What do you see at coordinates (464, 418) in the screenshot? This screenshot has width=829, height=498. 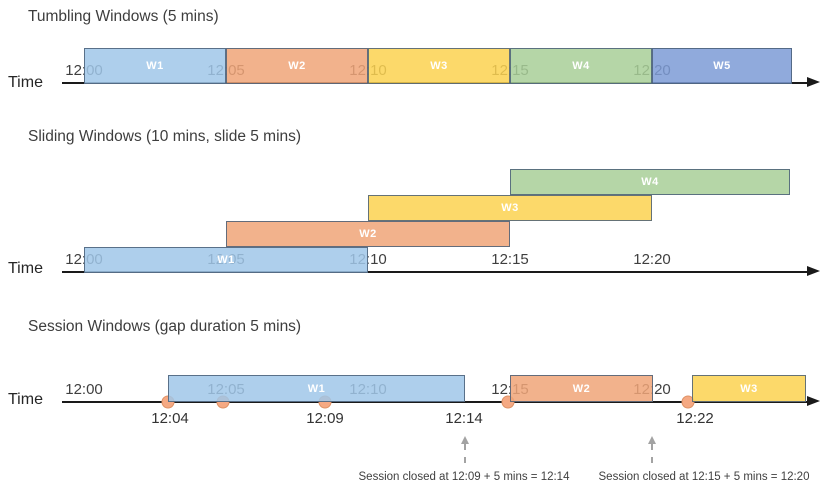 I see `event-time-label: 12:14` at bounding box center [464, 418].